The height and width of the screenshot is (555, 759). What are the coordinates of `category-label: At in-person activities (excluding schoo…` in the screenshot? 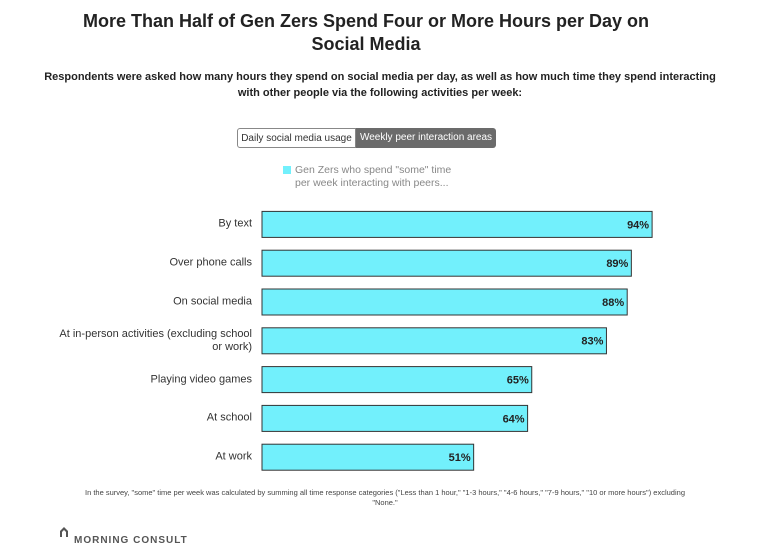 It's located at (155, 340).